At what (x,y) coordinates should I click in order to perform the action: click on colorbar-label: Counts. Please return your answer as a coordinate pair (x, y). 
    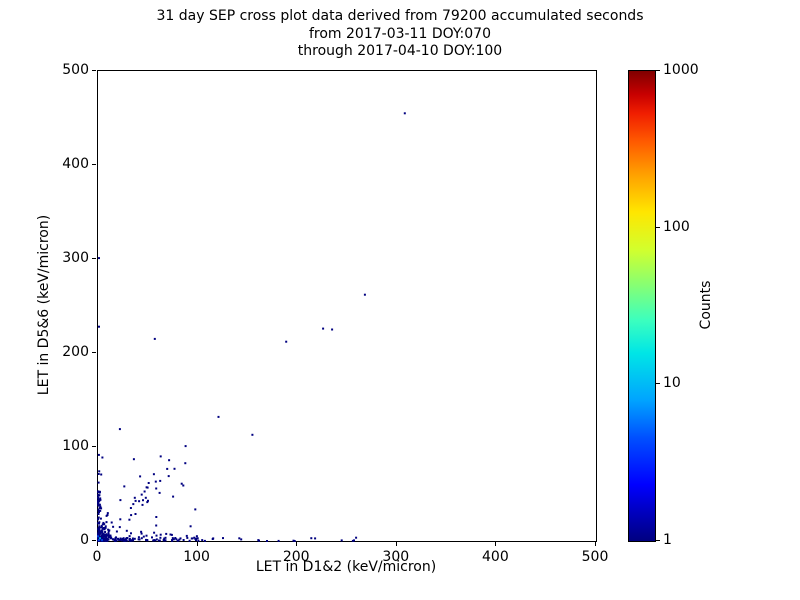
    Looking at the image, I should click on (706, 305).